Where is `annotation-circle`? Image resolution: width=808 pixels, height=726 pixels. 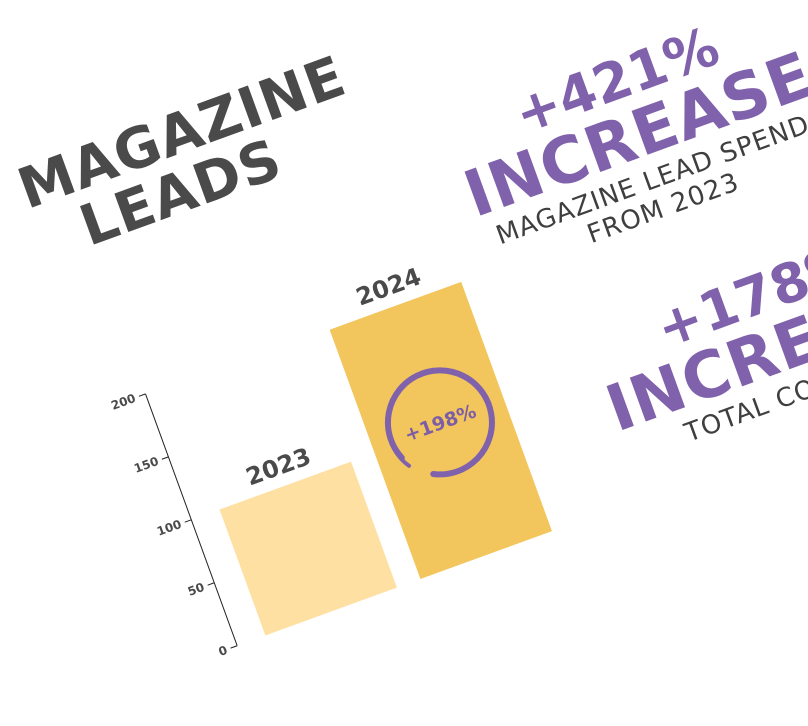
annotation-circle is located at coordinates (440, 422).